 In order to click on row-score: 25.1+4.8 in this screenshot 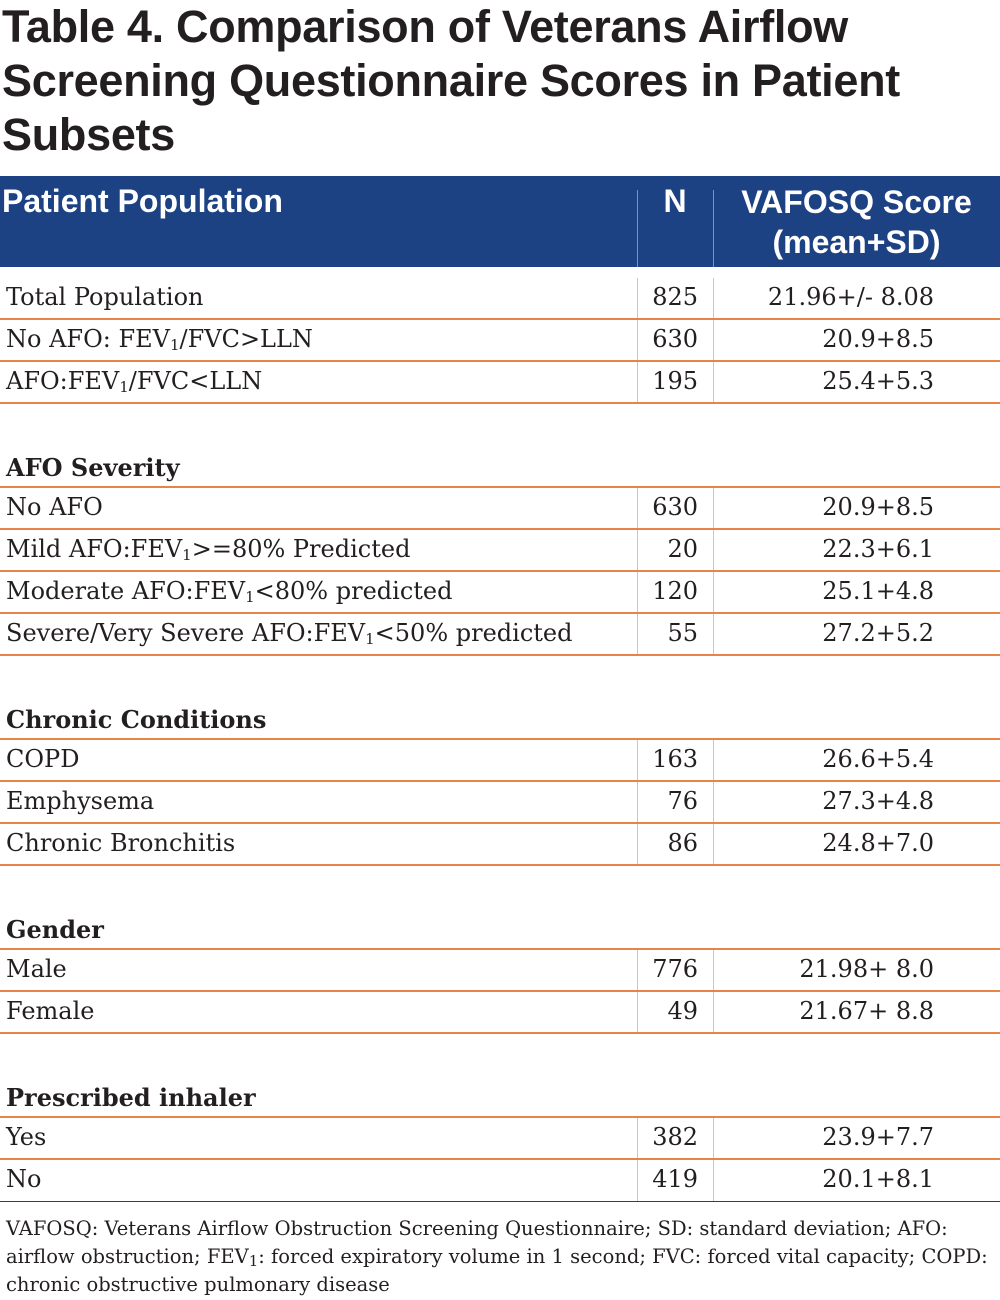, I will do `click(878, 591)`.